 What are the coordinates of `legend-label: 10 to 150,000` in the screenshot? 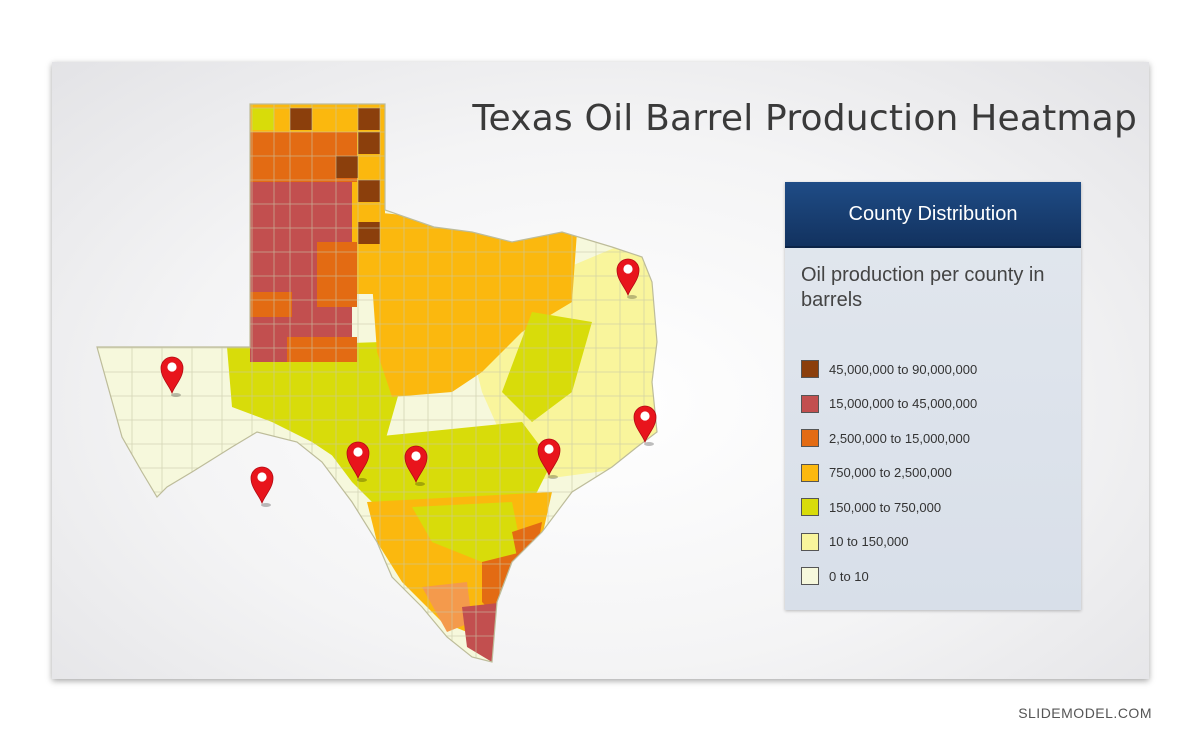 It's located at (869, 542).